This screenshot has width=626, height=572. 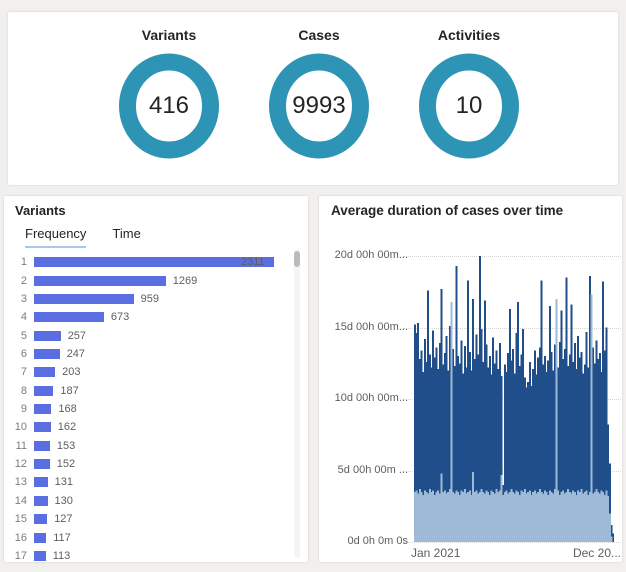 I want to click on tab-frequency: Frequency, so click(x=56, y=237).